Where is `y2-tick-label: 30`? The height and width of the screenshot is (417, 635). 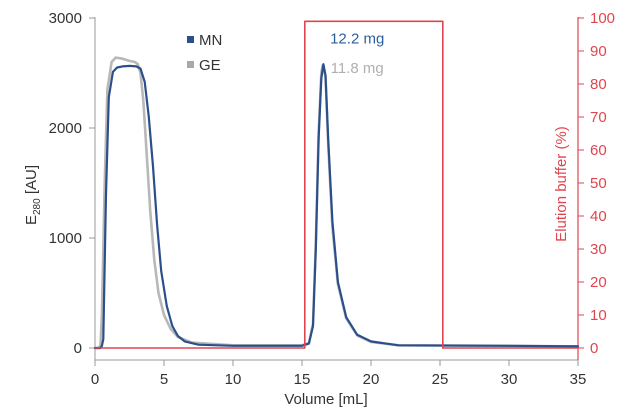
y2-tick-label: 30 is located at coordinates (598, 249).